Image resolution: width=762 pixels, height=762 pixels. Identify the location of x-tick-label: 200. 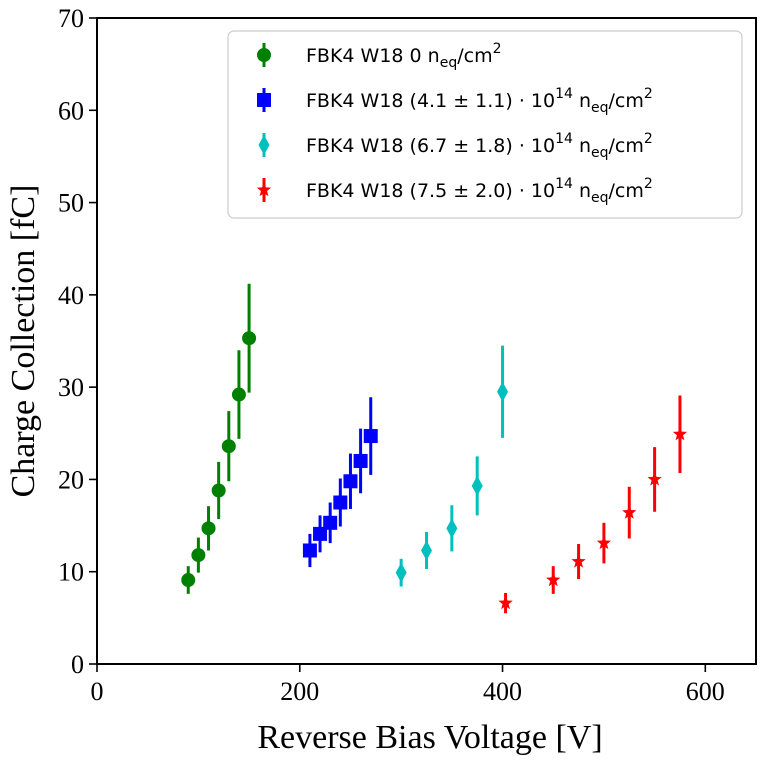
(299, 691).